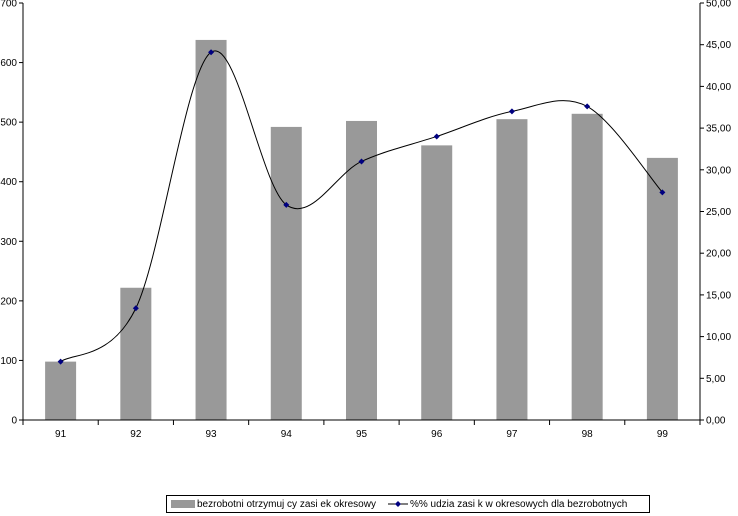  I want to click on y-right-tick-label: 5,00, so click(716, 379).